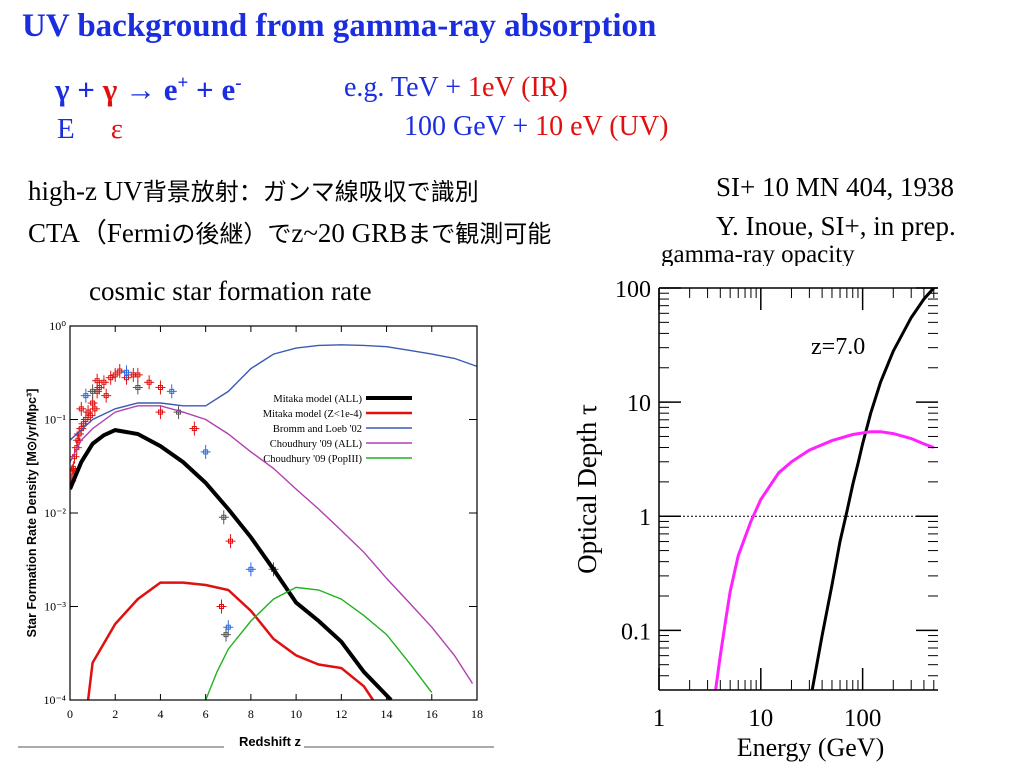 This screenshot has width=1024, height=768. Describe the element at coordinates (587, 489) in the screenshot. I see `y-axis-label: Optical Depth τ` at that location.